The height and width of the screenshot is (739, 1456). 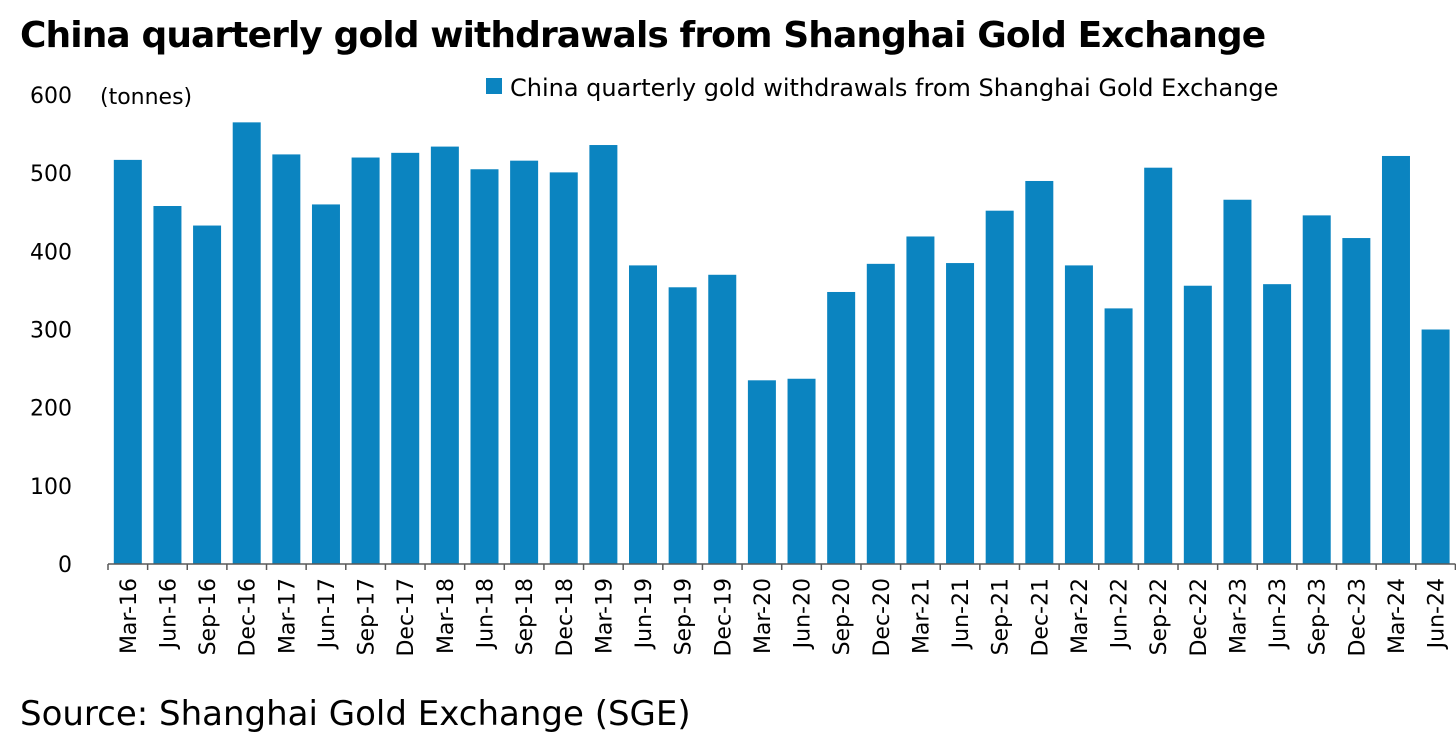 I want to click on x-tick-label: Sep-22, so click(x=1159, y=616).